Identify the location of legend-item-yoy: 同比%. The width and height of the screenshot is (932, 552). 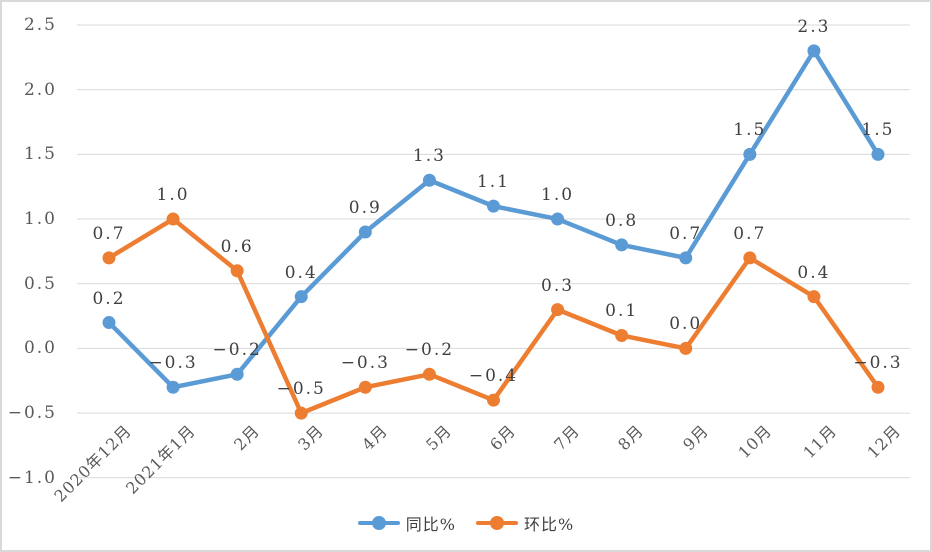
(406, 523).